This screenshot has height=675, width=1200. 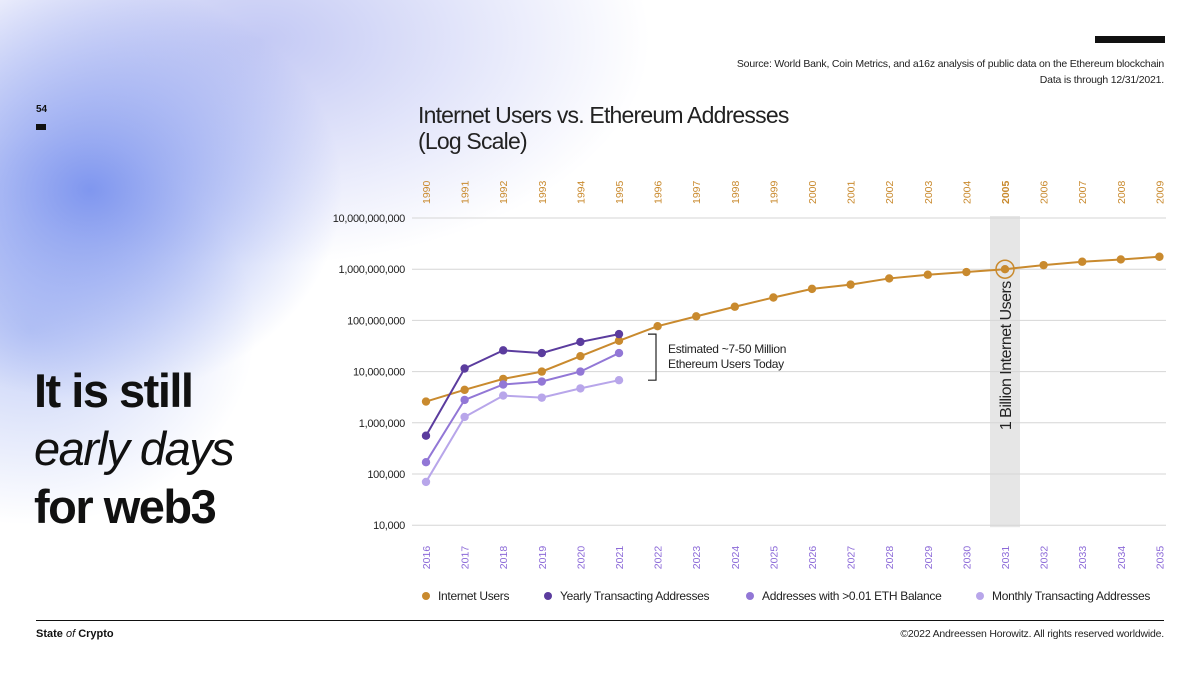 What do you see at coordinates (697, 192) in the screenshot?
I see `top-axis-year: 1997` at bounding box center [697, 192].